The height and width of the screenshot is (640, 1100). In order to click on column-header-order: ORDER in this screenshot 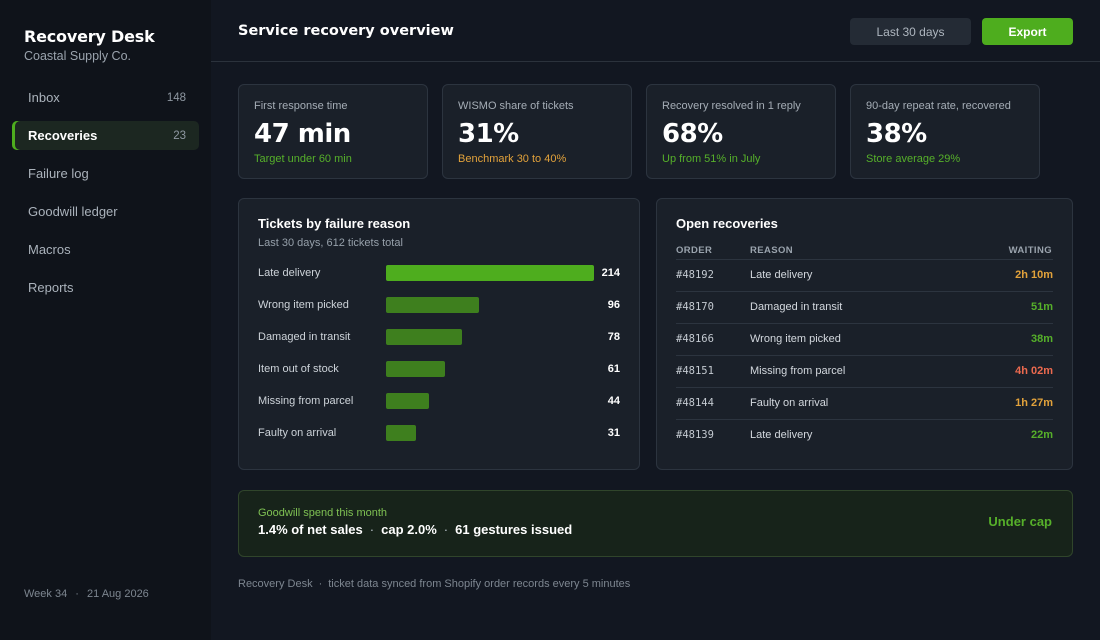, I will do `click(694, 250)`.